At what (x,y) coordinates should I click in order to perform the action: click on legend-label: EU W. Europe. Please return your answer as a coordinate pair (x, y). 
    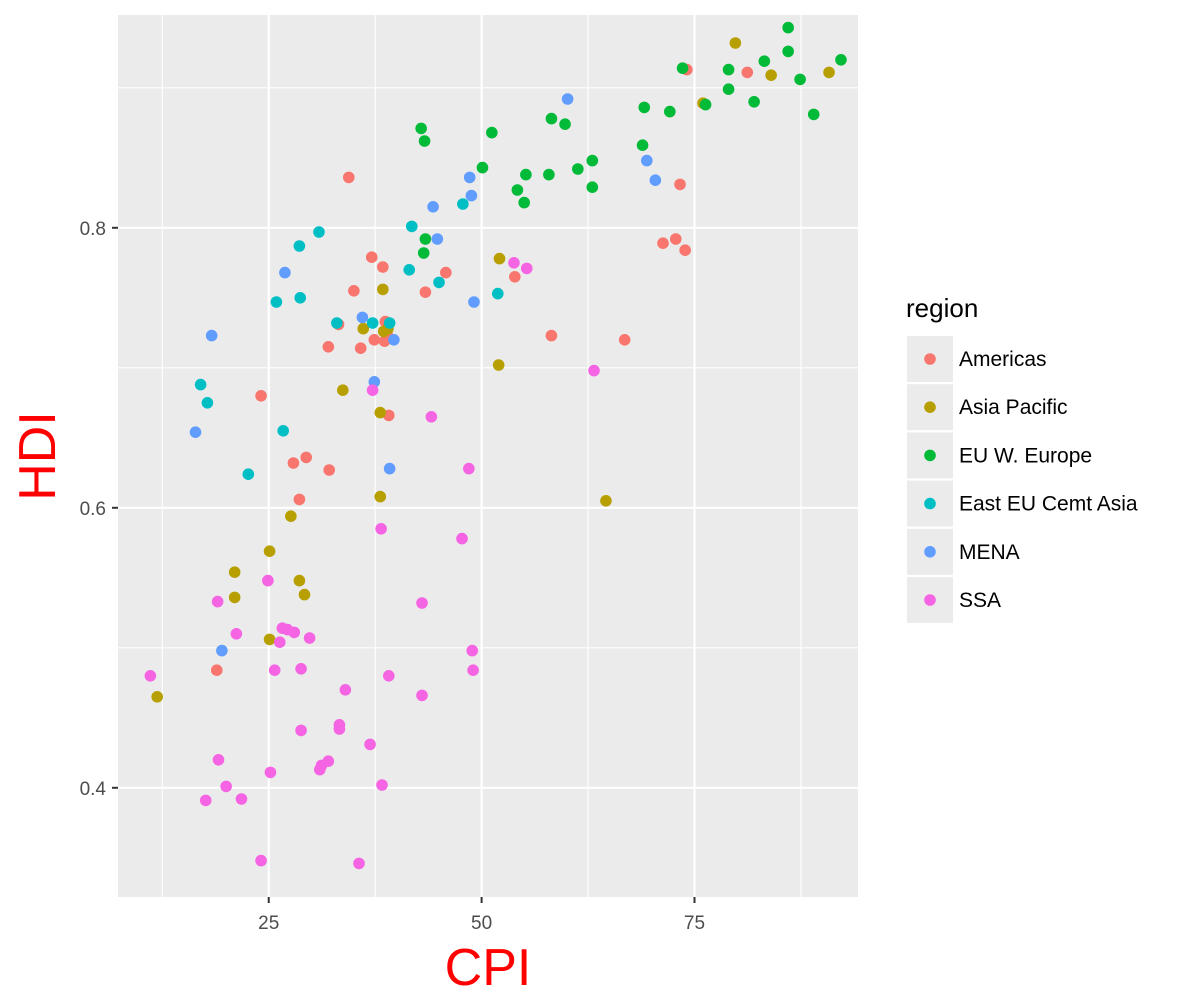
    Looking at the image, I should click on (1025, 455).